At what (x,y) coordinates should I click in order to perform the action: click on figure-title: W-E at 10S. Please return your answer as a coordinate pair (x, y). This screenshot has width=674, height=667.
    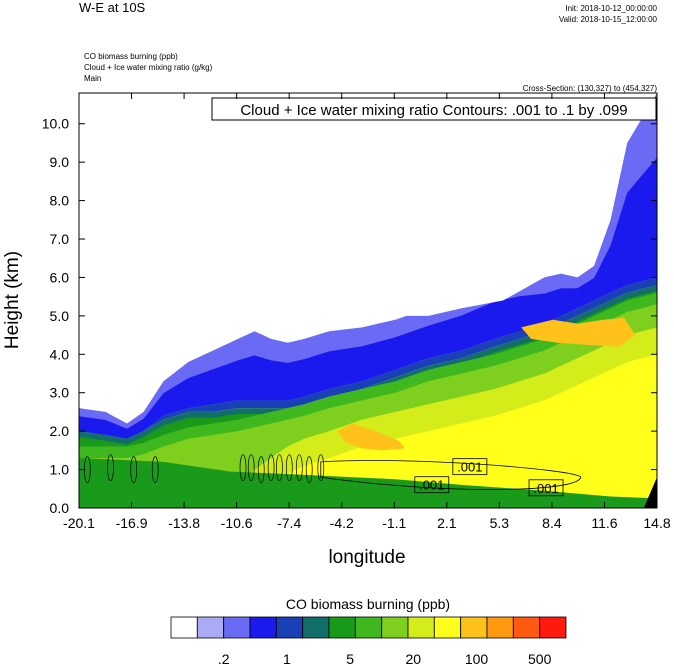
    Looking at the image, I should click on (112, 7).